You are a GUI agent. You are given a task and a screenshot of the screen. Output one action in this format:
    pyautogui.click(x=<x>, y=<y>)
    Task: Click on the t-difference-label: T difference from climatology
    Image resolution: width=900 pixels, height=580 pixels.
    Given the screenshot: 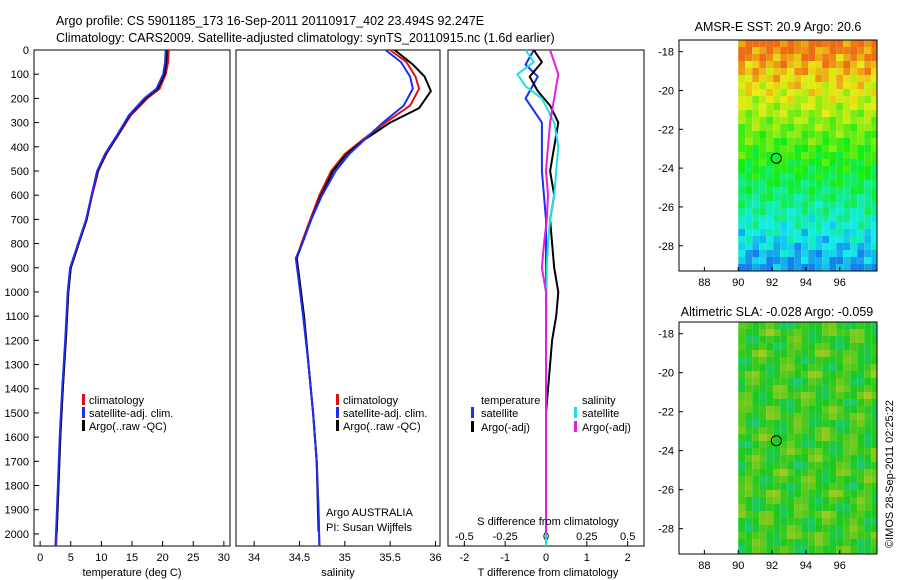 What is the action you would take?
    pyautogui.click(x=548, y=573)
    